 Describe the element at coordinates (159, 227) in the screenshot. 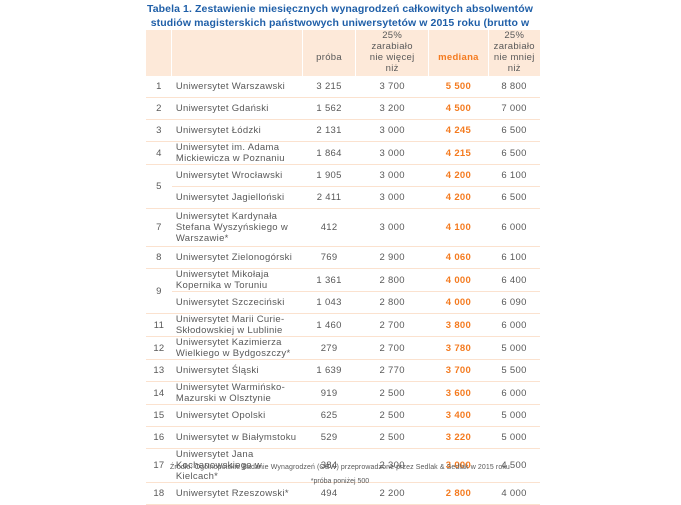

I see `rank-cell: 7` at that location.